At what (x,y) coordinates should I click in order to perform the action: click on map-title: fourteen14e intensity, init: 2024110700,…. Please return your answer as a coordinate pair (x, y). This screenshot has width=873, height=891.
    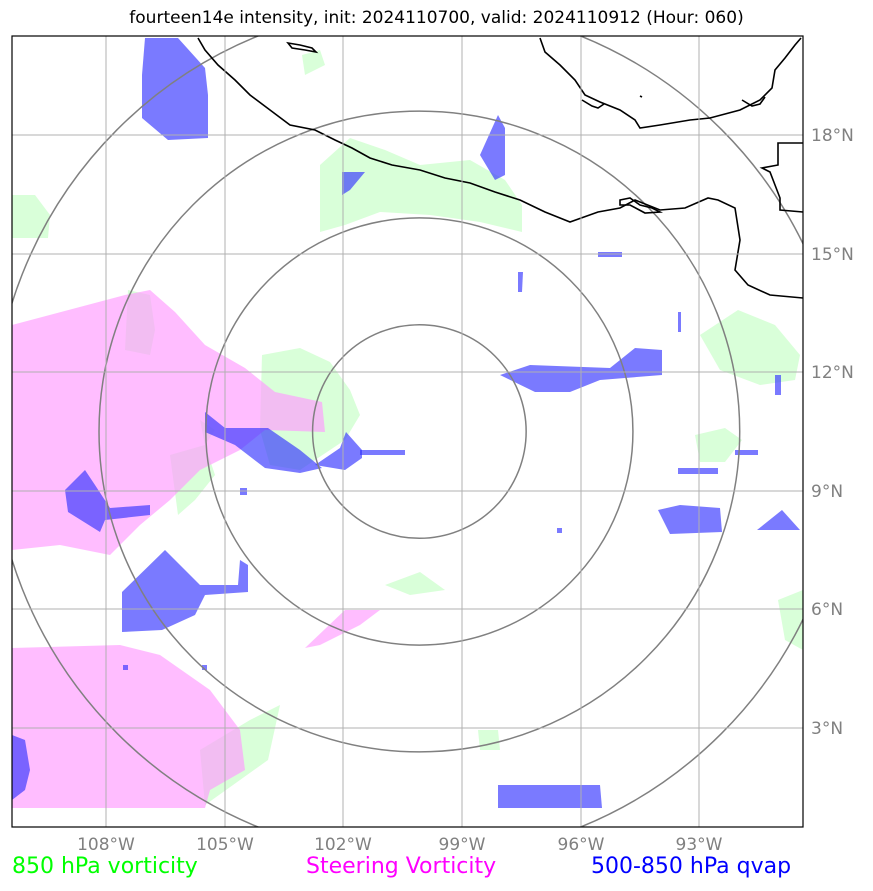
    Looking at the image, I should click on (436, 18).